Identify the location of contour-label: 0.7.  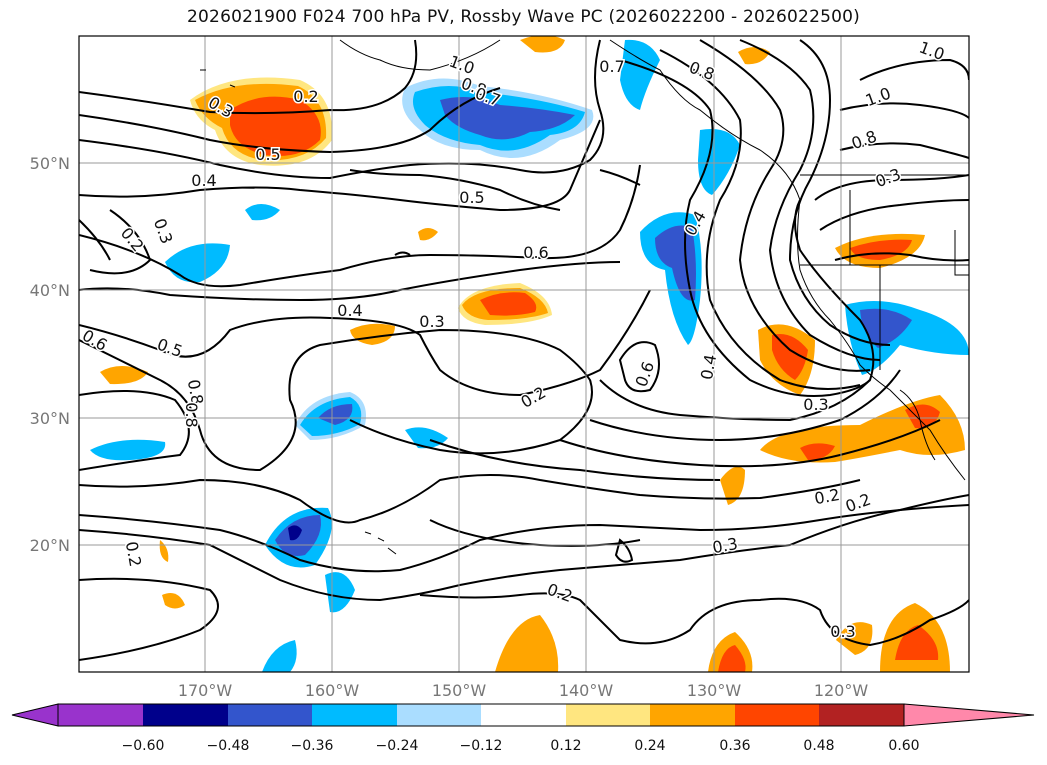
(611, 66).